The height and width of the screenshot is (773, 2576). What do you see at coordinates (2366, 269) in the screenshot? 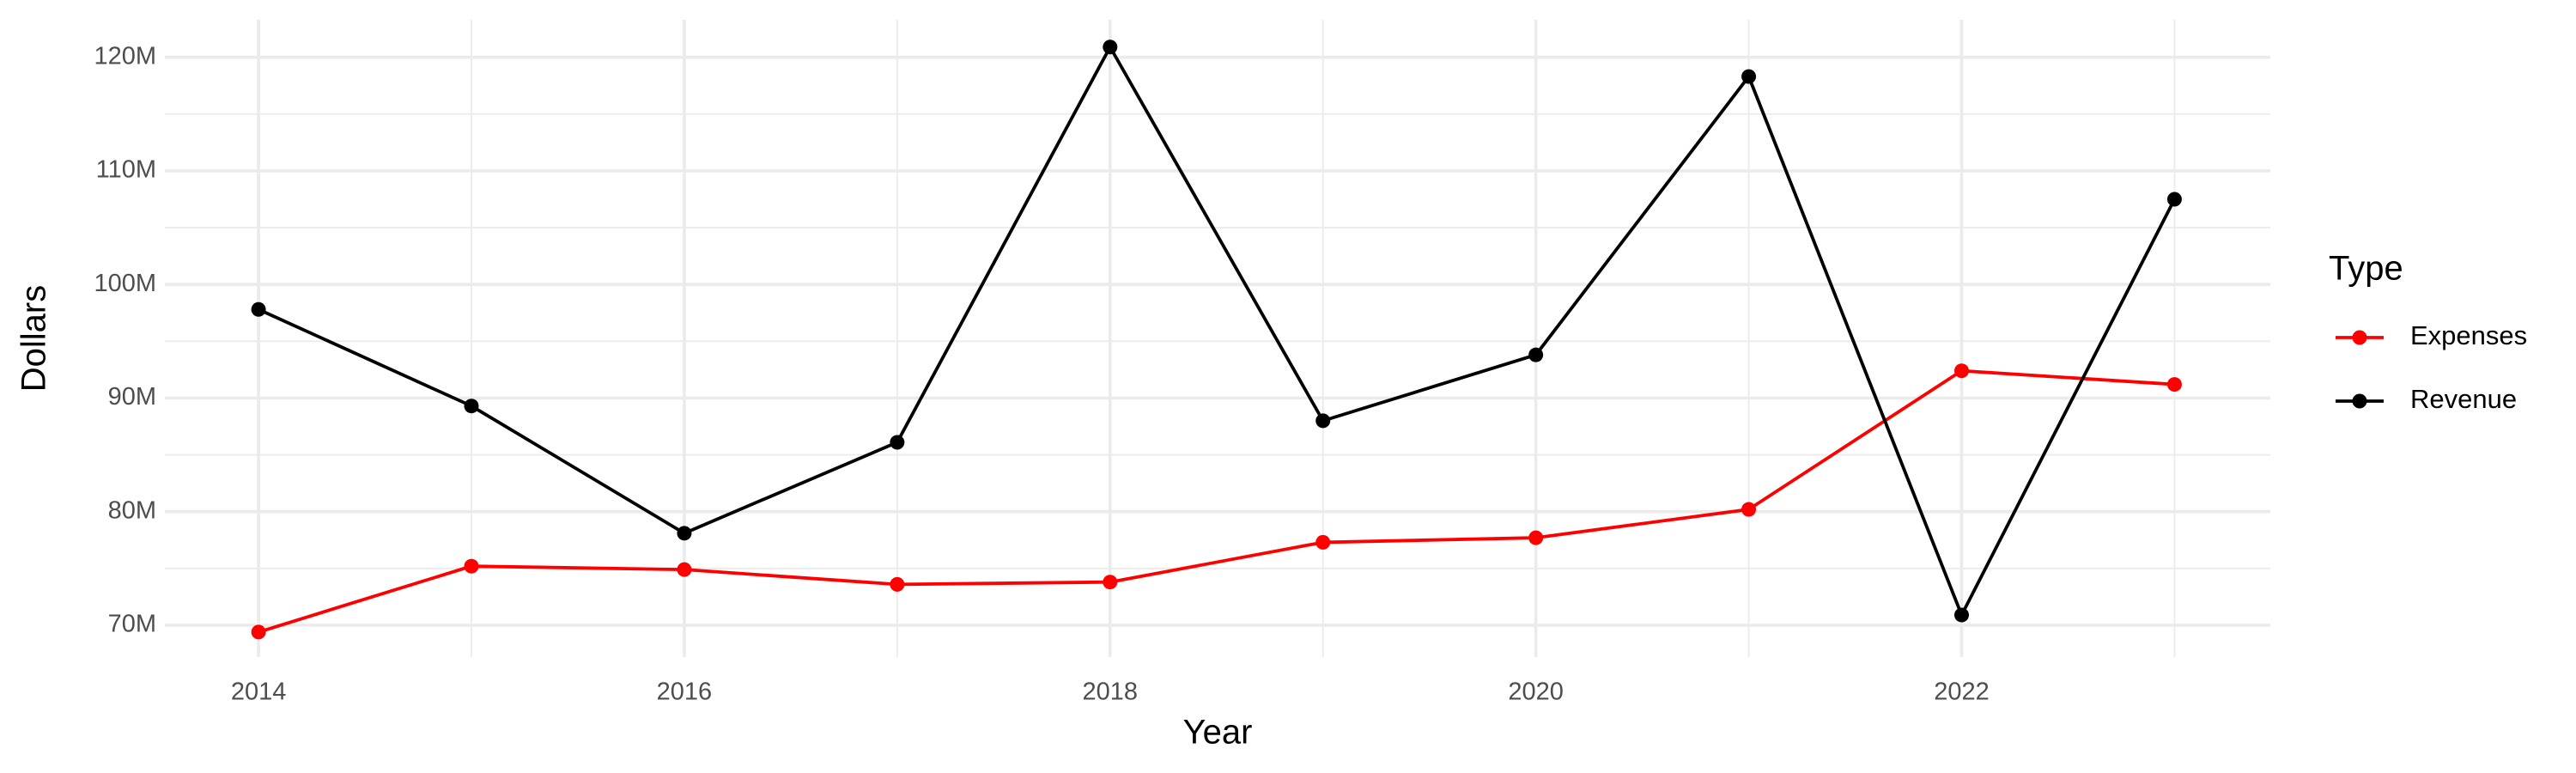
I see `legend-title: Type` at bounding box center [2366, 269].